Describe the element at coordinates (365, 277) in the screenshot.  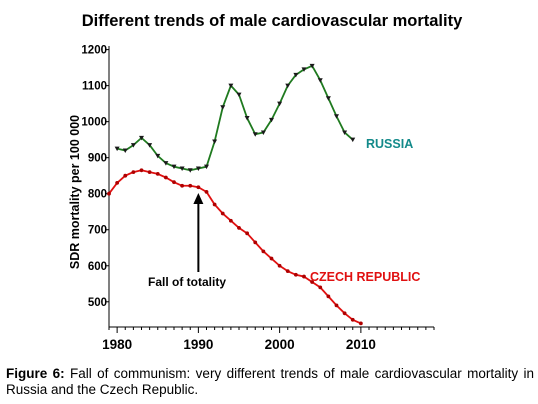
I see `series-label-czech: CZECH REPUBLIC` at that location.